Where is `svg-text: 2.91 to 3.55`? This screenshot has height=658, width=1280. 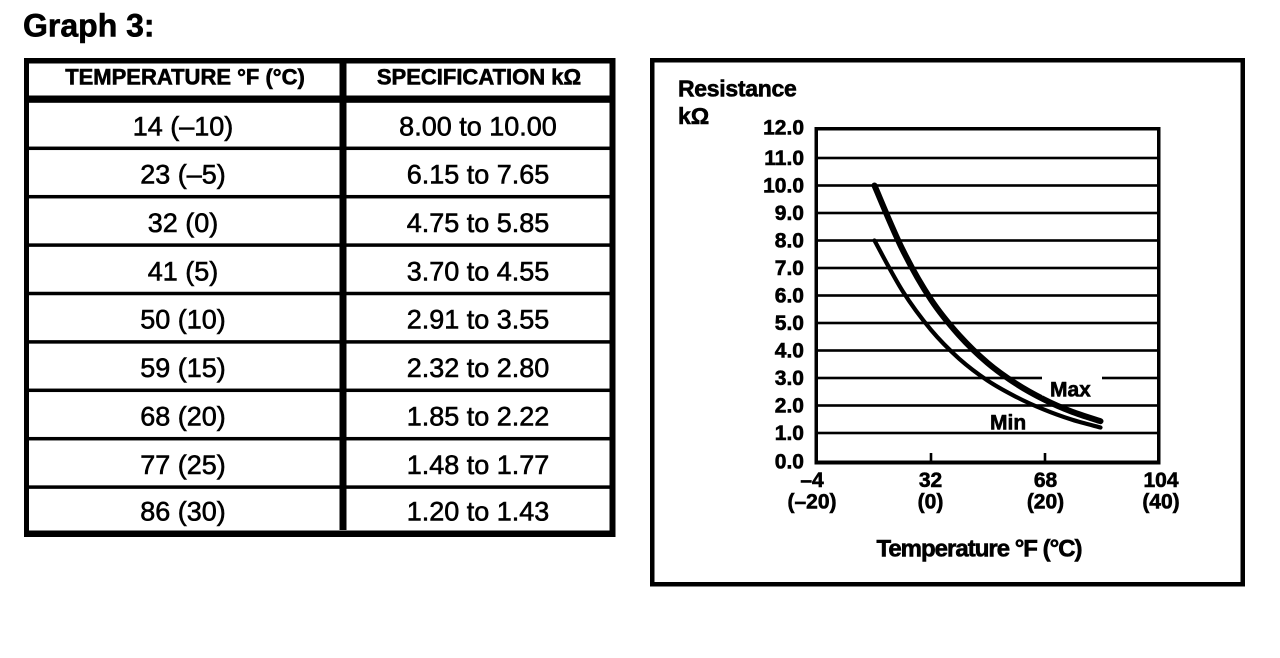 svg-text: 2.91 to 3.55 is located at coordinates (478, 320).